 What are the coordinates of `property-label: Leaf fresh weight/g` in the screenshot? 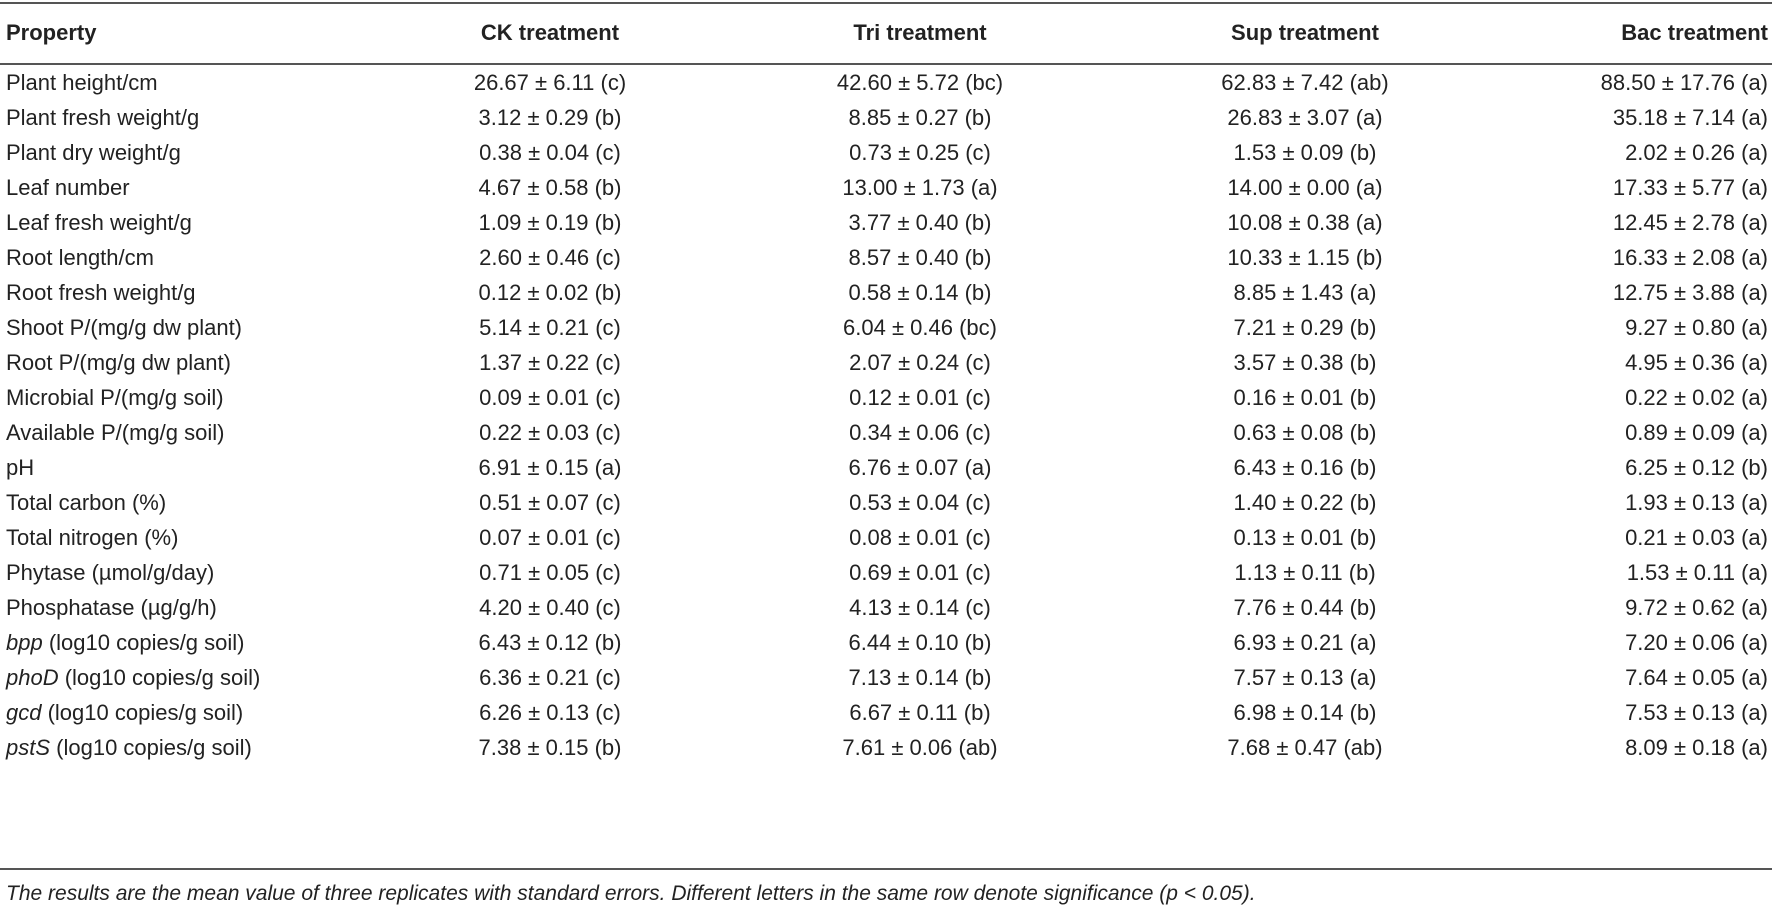 It's located at (99, 222).